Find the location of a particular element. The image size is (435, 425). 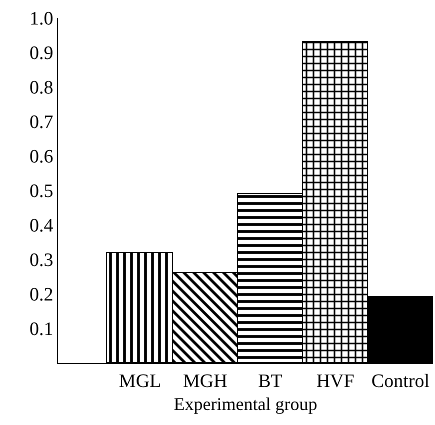

y-tick-label: 0.5 is located at coordinates (41, 191).